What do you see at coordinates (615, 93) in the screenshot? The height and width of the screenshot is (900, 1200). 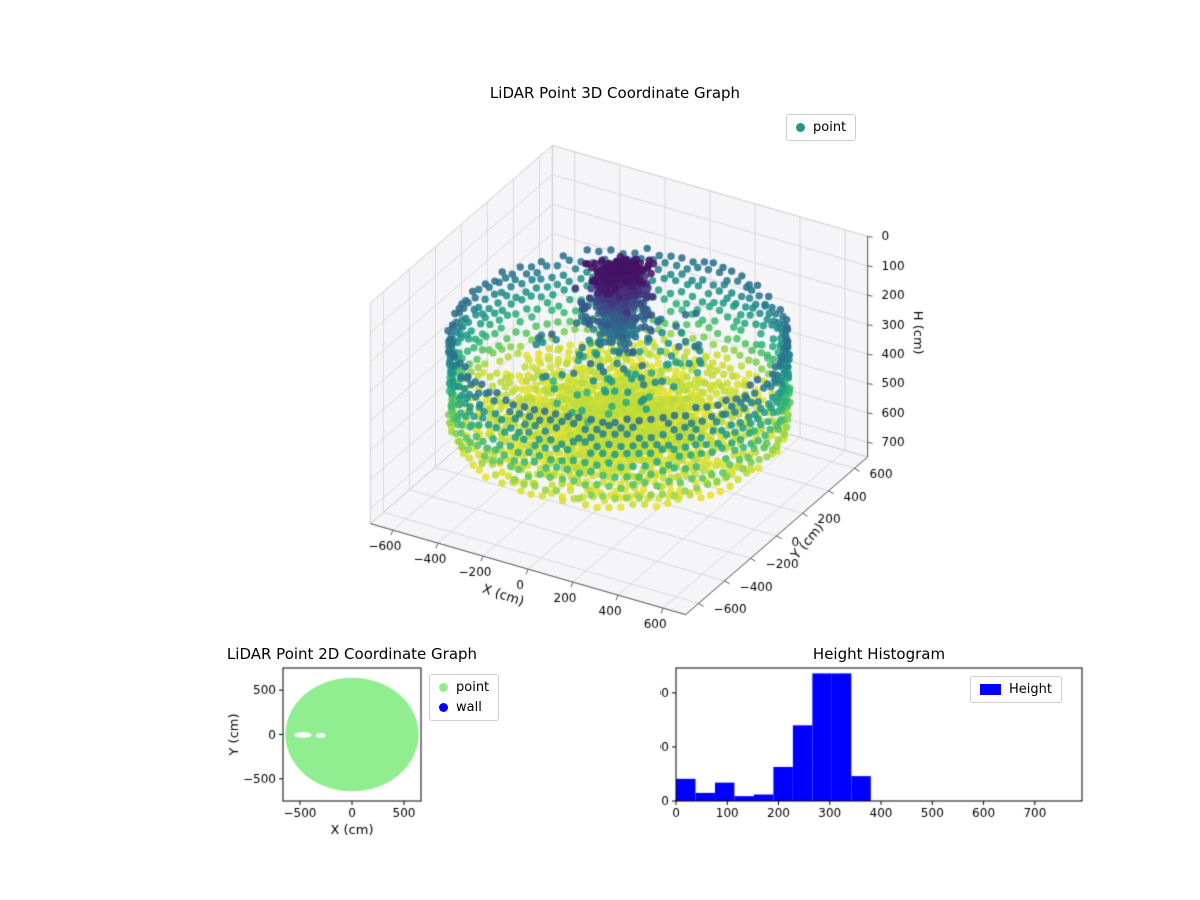 I see `title-3d-plot: LiDAR Point 3D Coordinate Graph` at bounding box center [615, 93].